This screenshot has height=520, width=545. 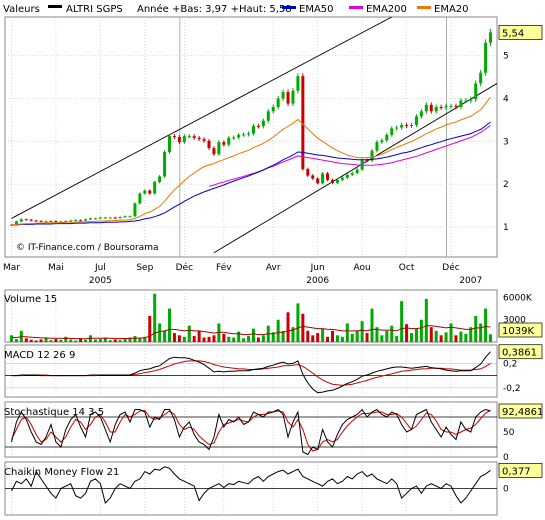 I want to click on y-tick-label-macd: -0,2, so click(x=512, y=389).